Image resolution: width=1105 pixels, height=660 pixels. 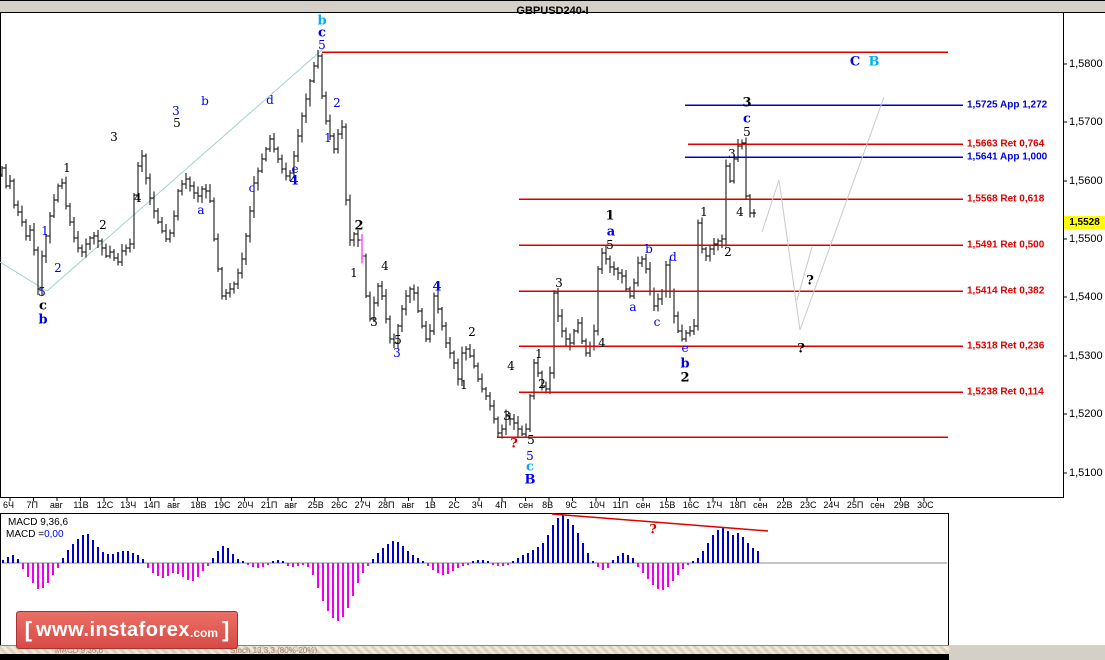 I want to click on tab-stochastic: Stoch 13,3,3 (80%-20%), so click(x=274, y=650).